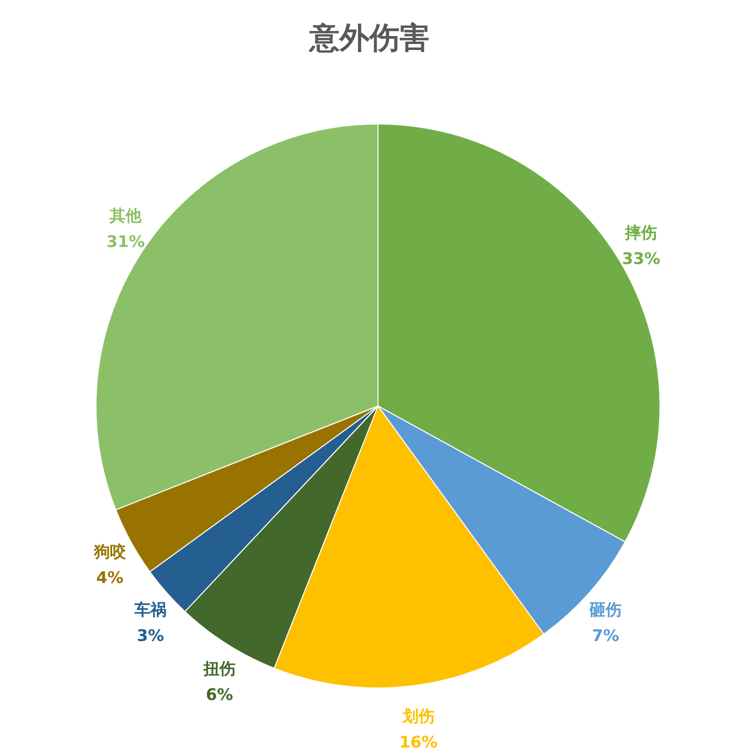  What do you see at coordinates (417, 716) in the screenshot?
I see `slice-label: 划伤` at bounding box center [417, 716].